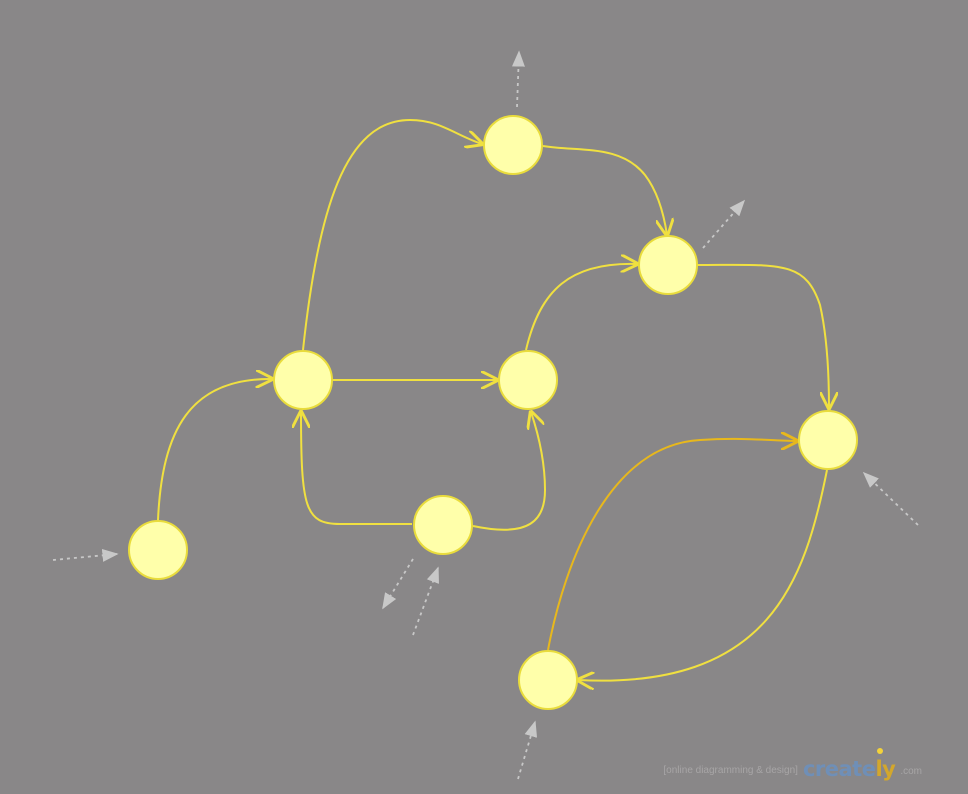 The image size is (968, 794). I want to click on edge-bottom-center-to-center, so click(509, 471).